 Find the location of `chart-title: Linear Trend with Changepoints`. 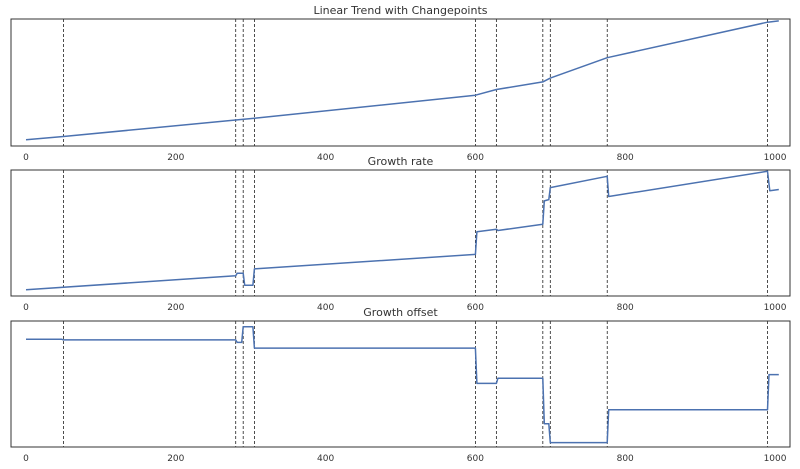

chart-title: Linear Trend with Changepoints is located at coordinates (400, 10).